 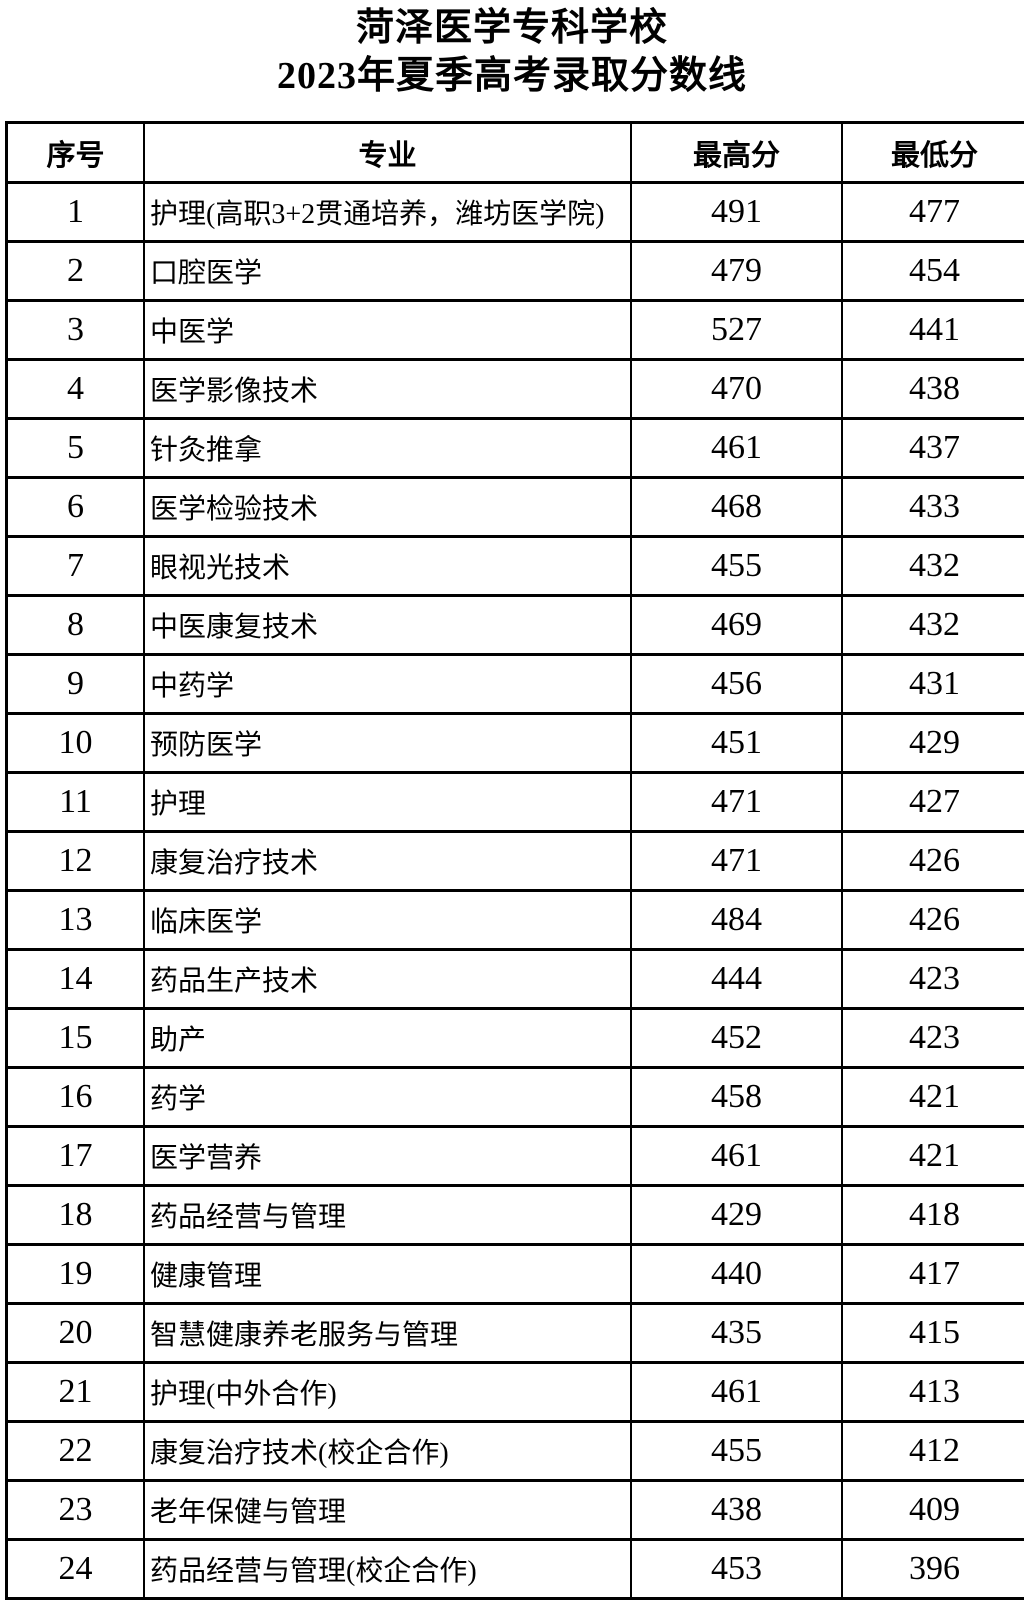 What do you see at coordinates (75, 979) in the screenshot?
I see `cell-no: 14` at bounding box center [75, 979].